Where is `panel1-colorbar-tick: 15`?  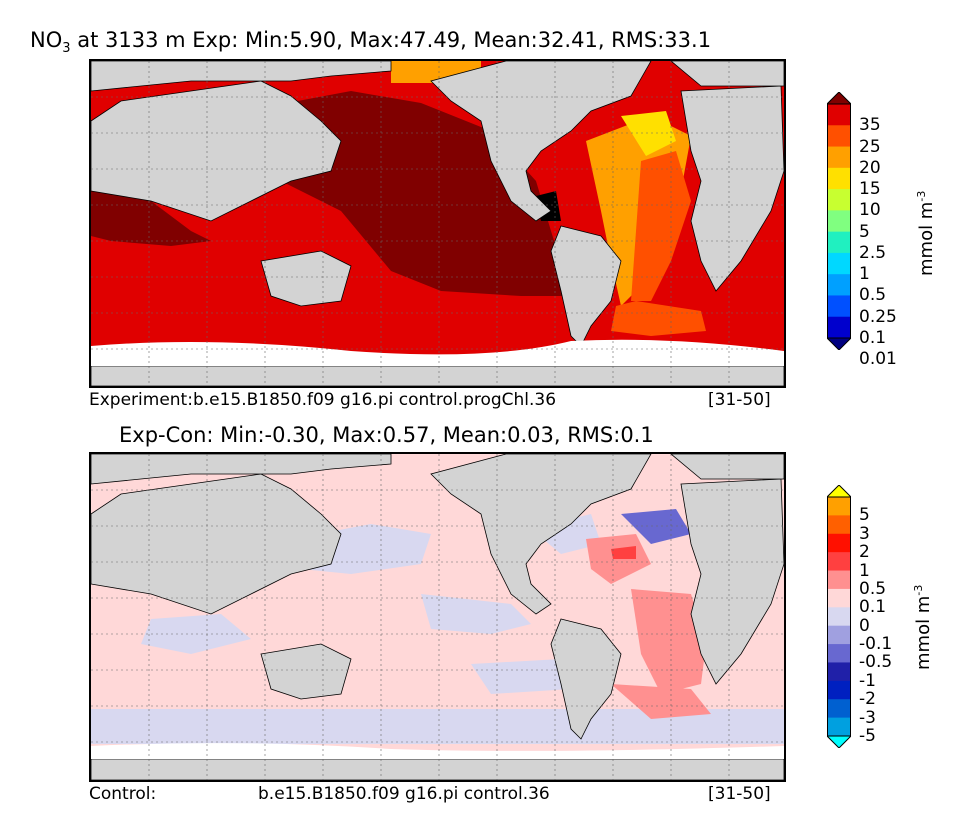
panel1-colorbar-tick: 15 is located at coordinates (870, 189).